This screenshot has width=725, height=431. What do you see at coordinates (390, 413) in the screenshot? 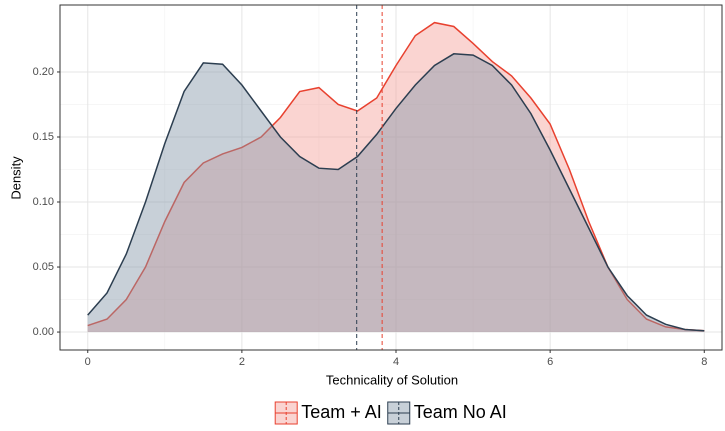
I see `legend: Team + AI Team No AI` at bounding box center [390, 413].